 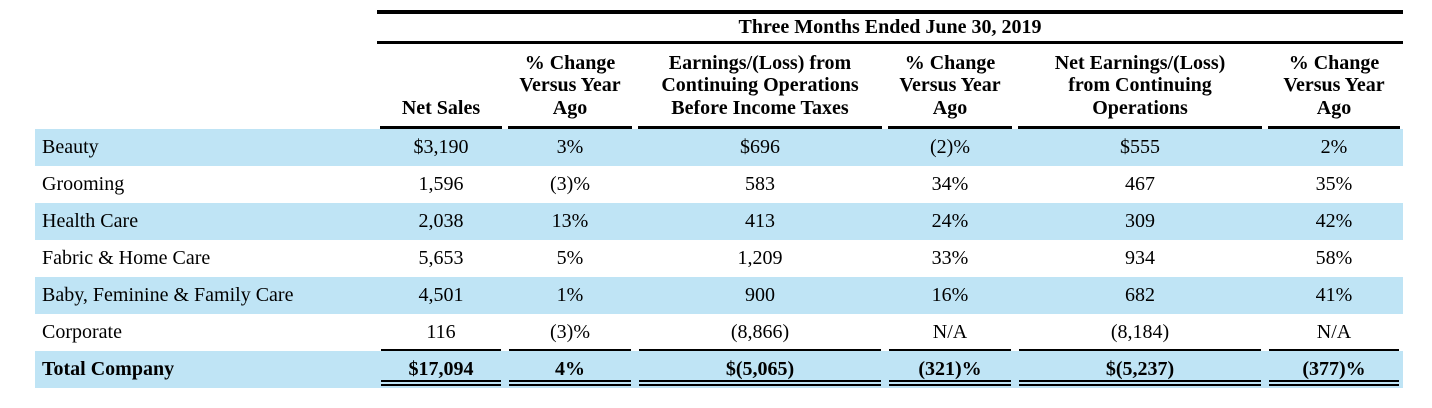 What do you see at coordinates (441, 295) in the screenshot?
I see `value-cell: 4,501` at bounding box center [441, 295].